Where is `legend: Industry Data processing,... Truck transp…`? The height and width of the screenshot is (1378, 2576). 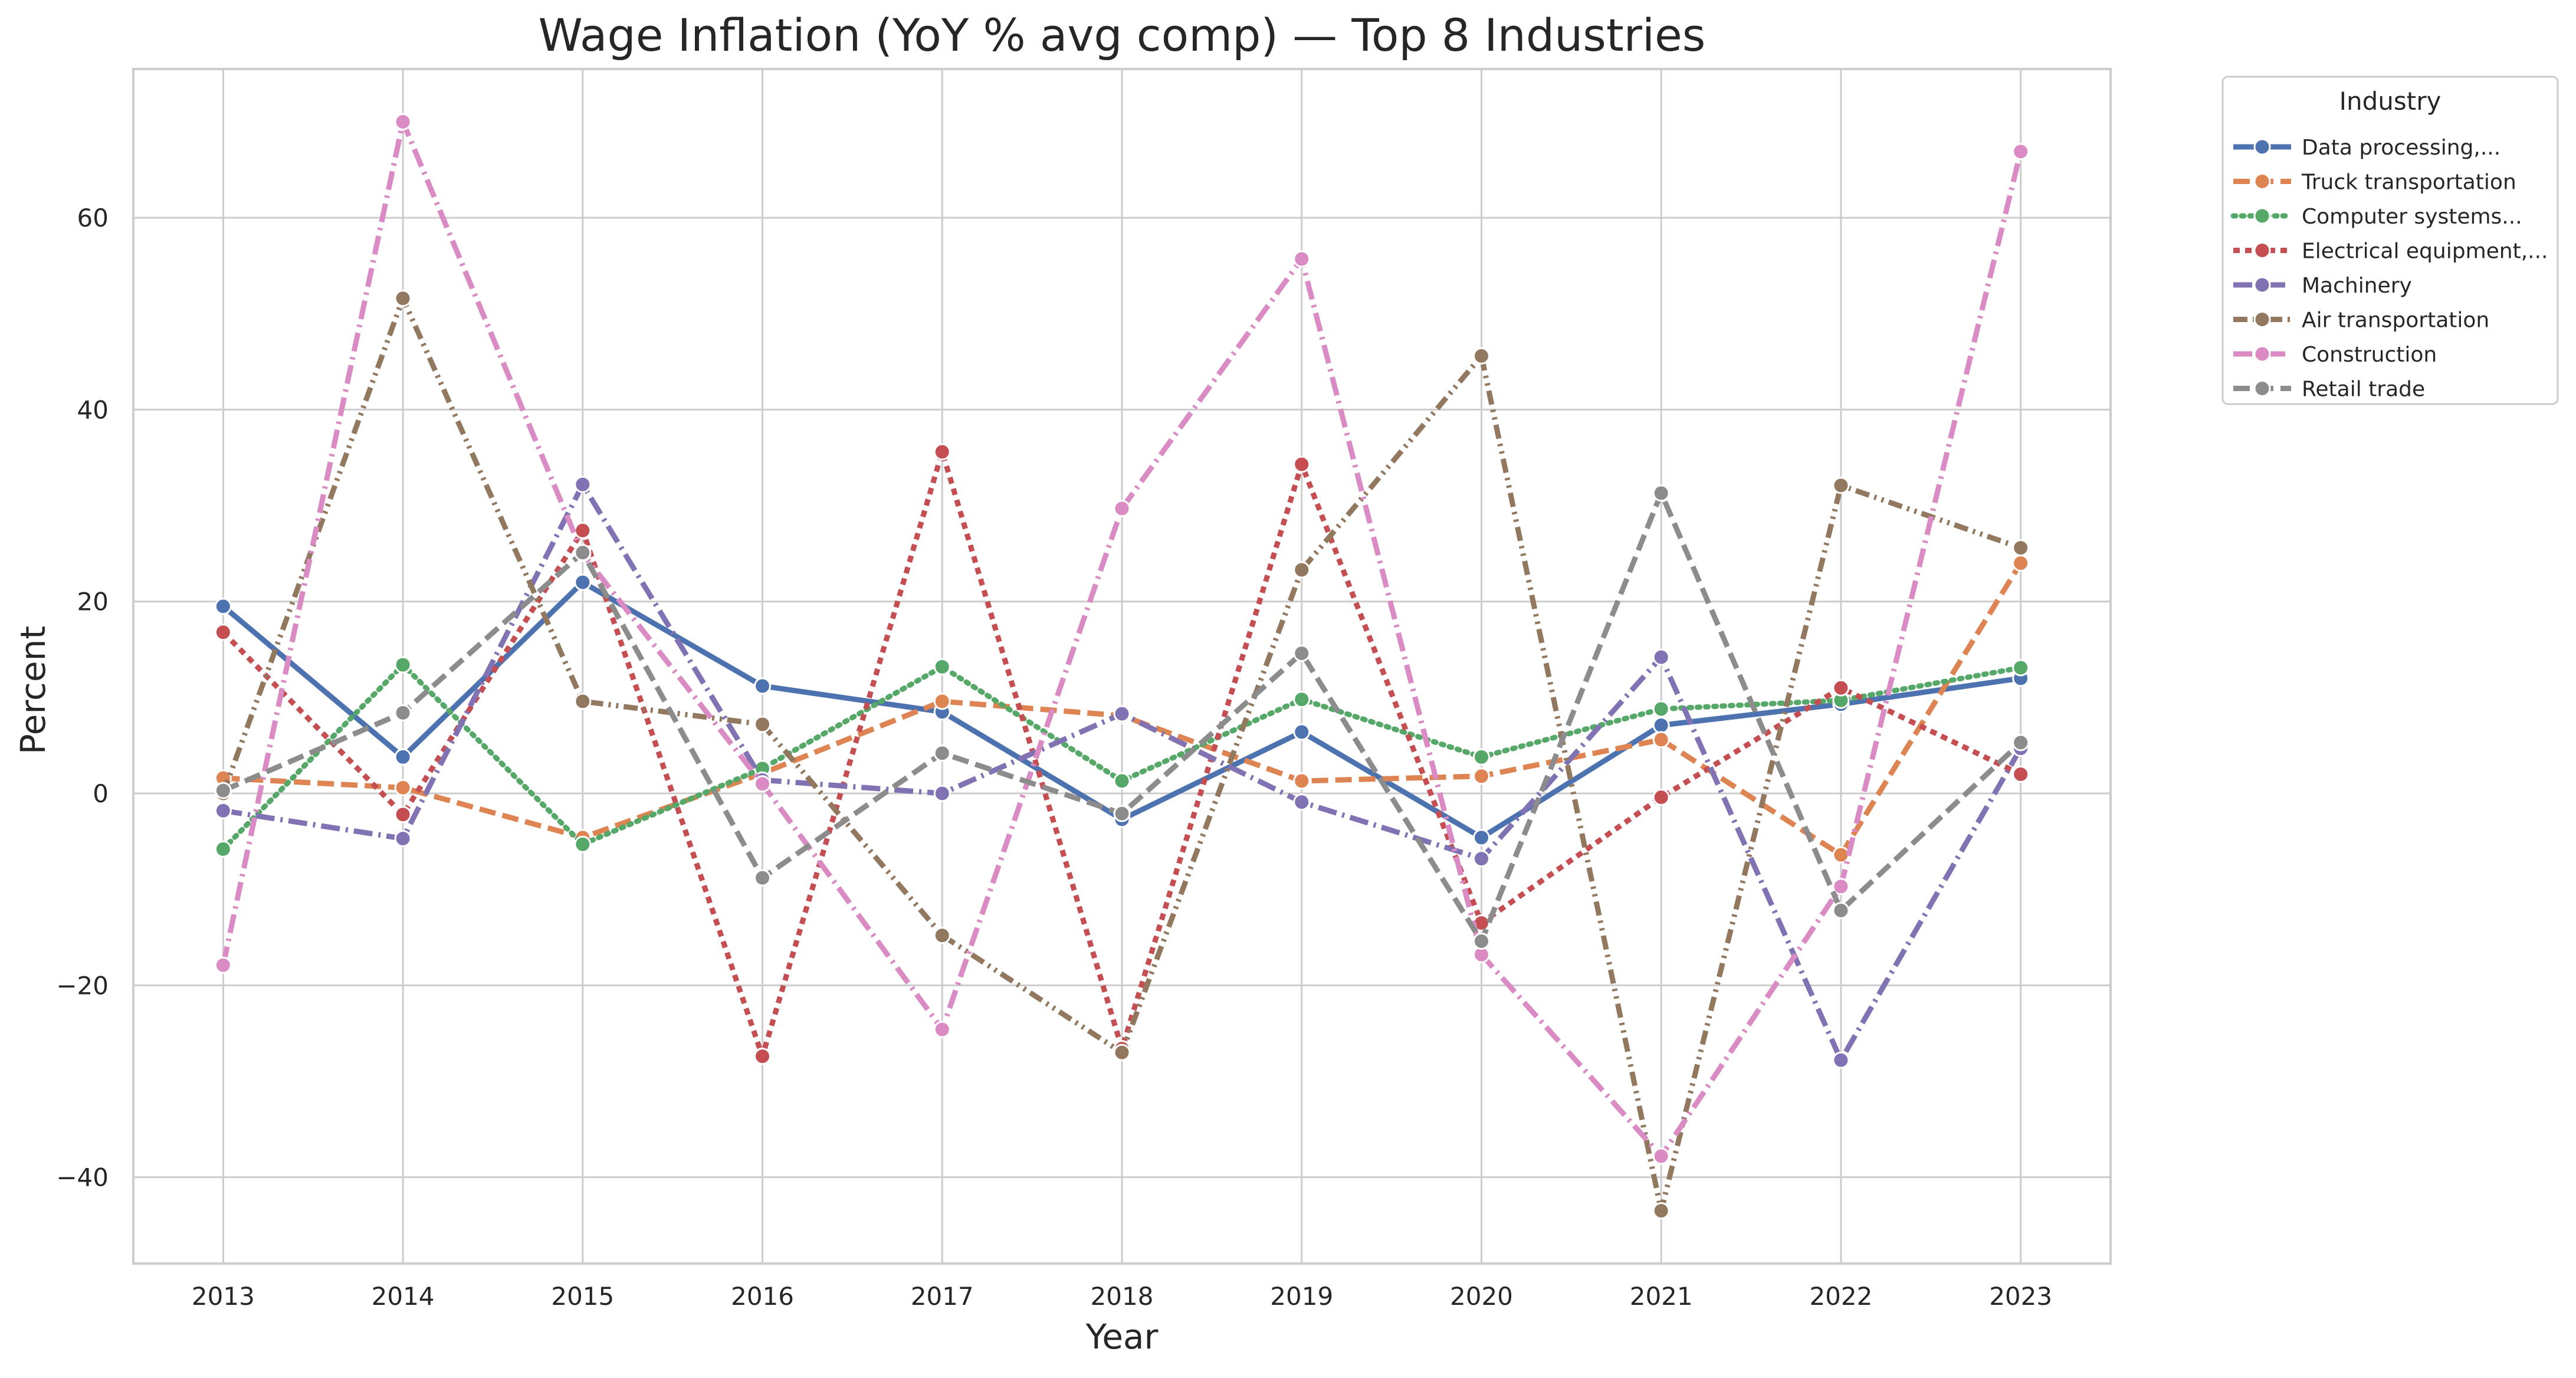
legend: Industry Data processing,... Truck transp… is located at coordinates (2390, 240).